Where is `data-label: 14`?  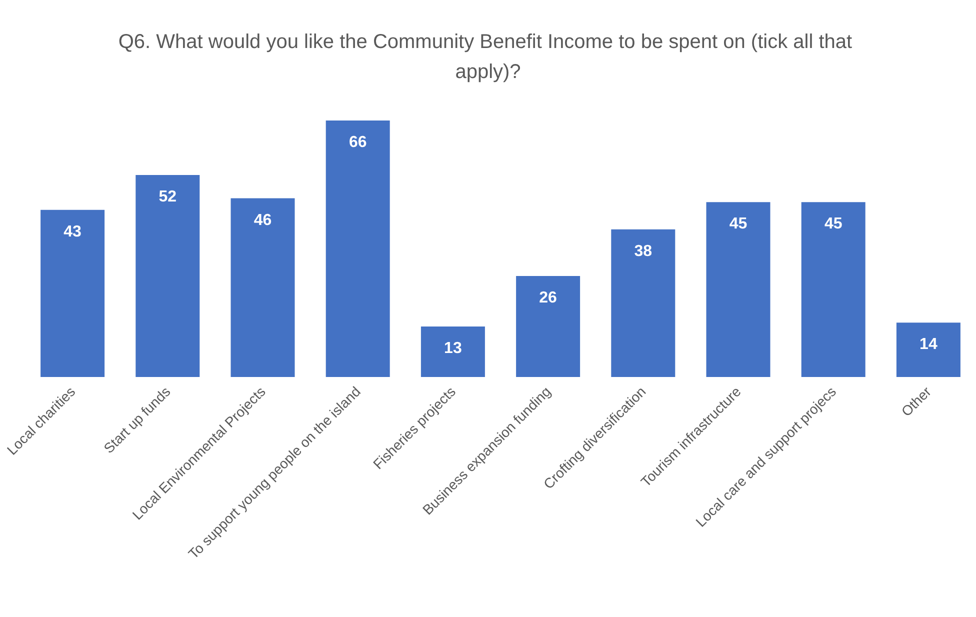 data-label: 14 is located at coordinates (929, 345).